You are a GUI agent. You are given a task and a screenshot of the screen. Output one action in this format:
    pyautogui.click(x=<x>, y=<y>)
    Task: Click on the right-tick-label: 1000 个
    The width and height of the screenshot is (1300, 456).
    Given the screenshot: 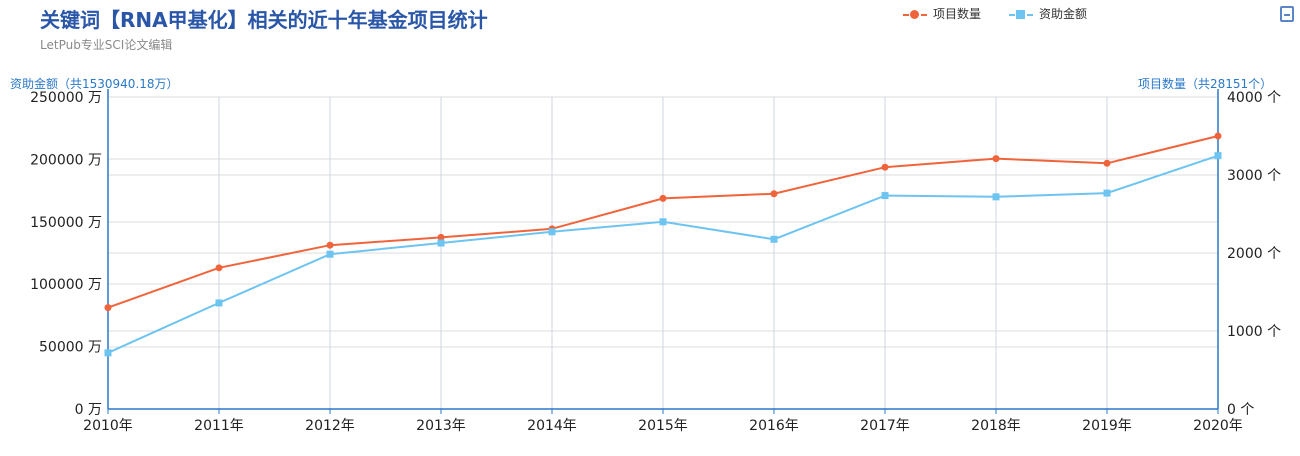 What is the action you would take?
    pyautogui.click(x=1254, y=332)
    